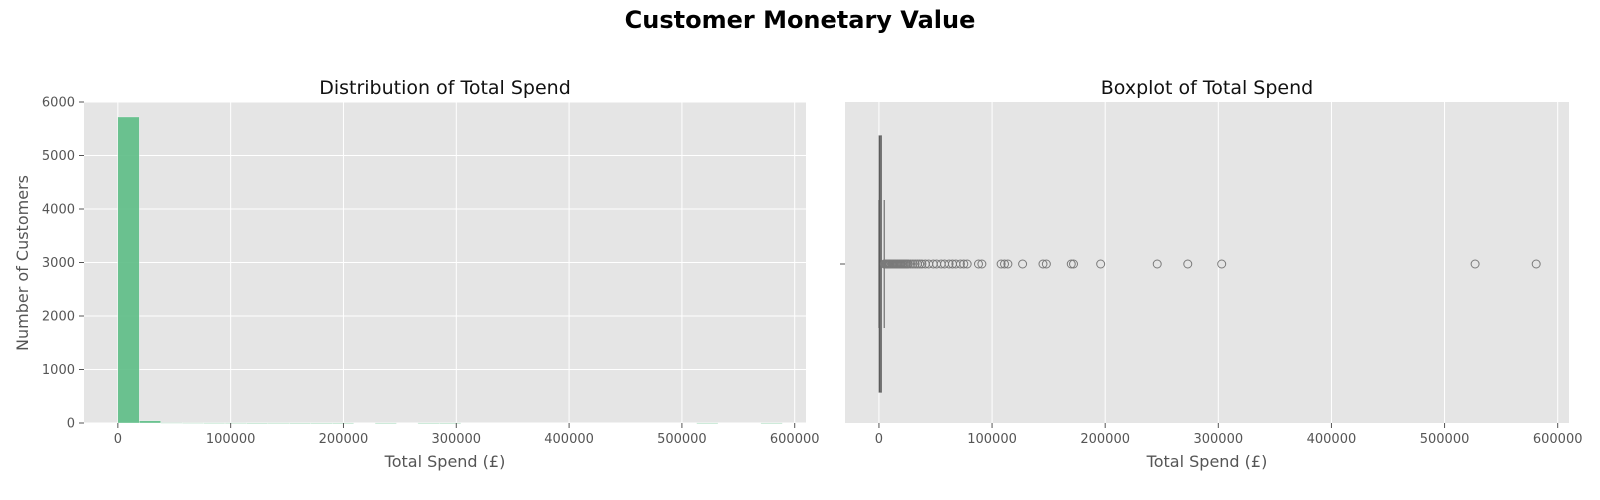 The image size is (1600, 500). What do you see at coordinates (58, 156) in the screenshot?
I see `histogram-y-tick-label: 5000` at bounding box center [58, 156].